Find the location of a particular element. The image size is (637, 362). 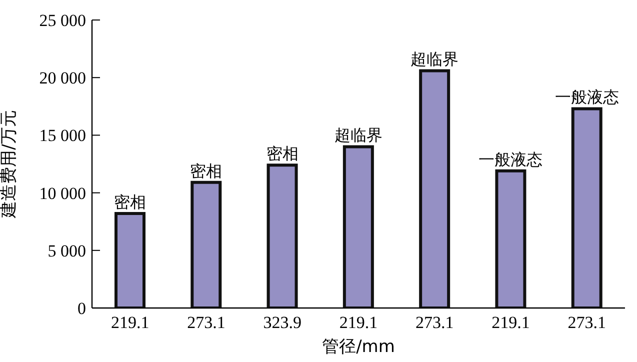

y-tick-label: 15 000 is located at coordinates (62, 136).